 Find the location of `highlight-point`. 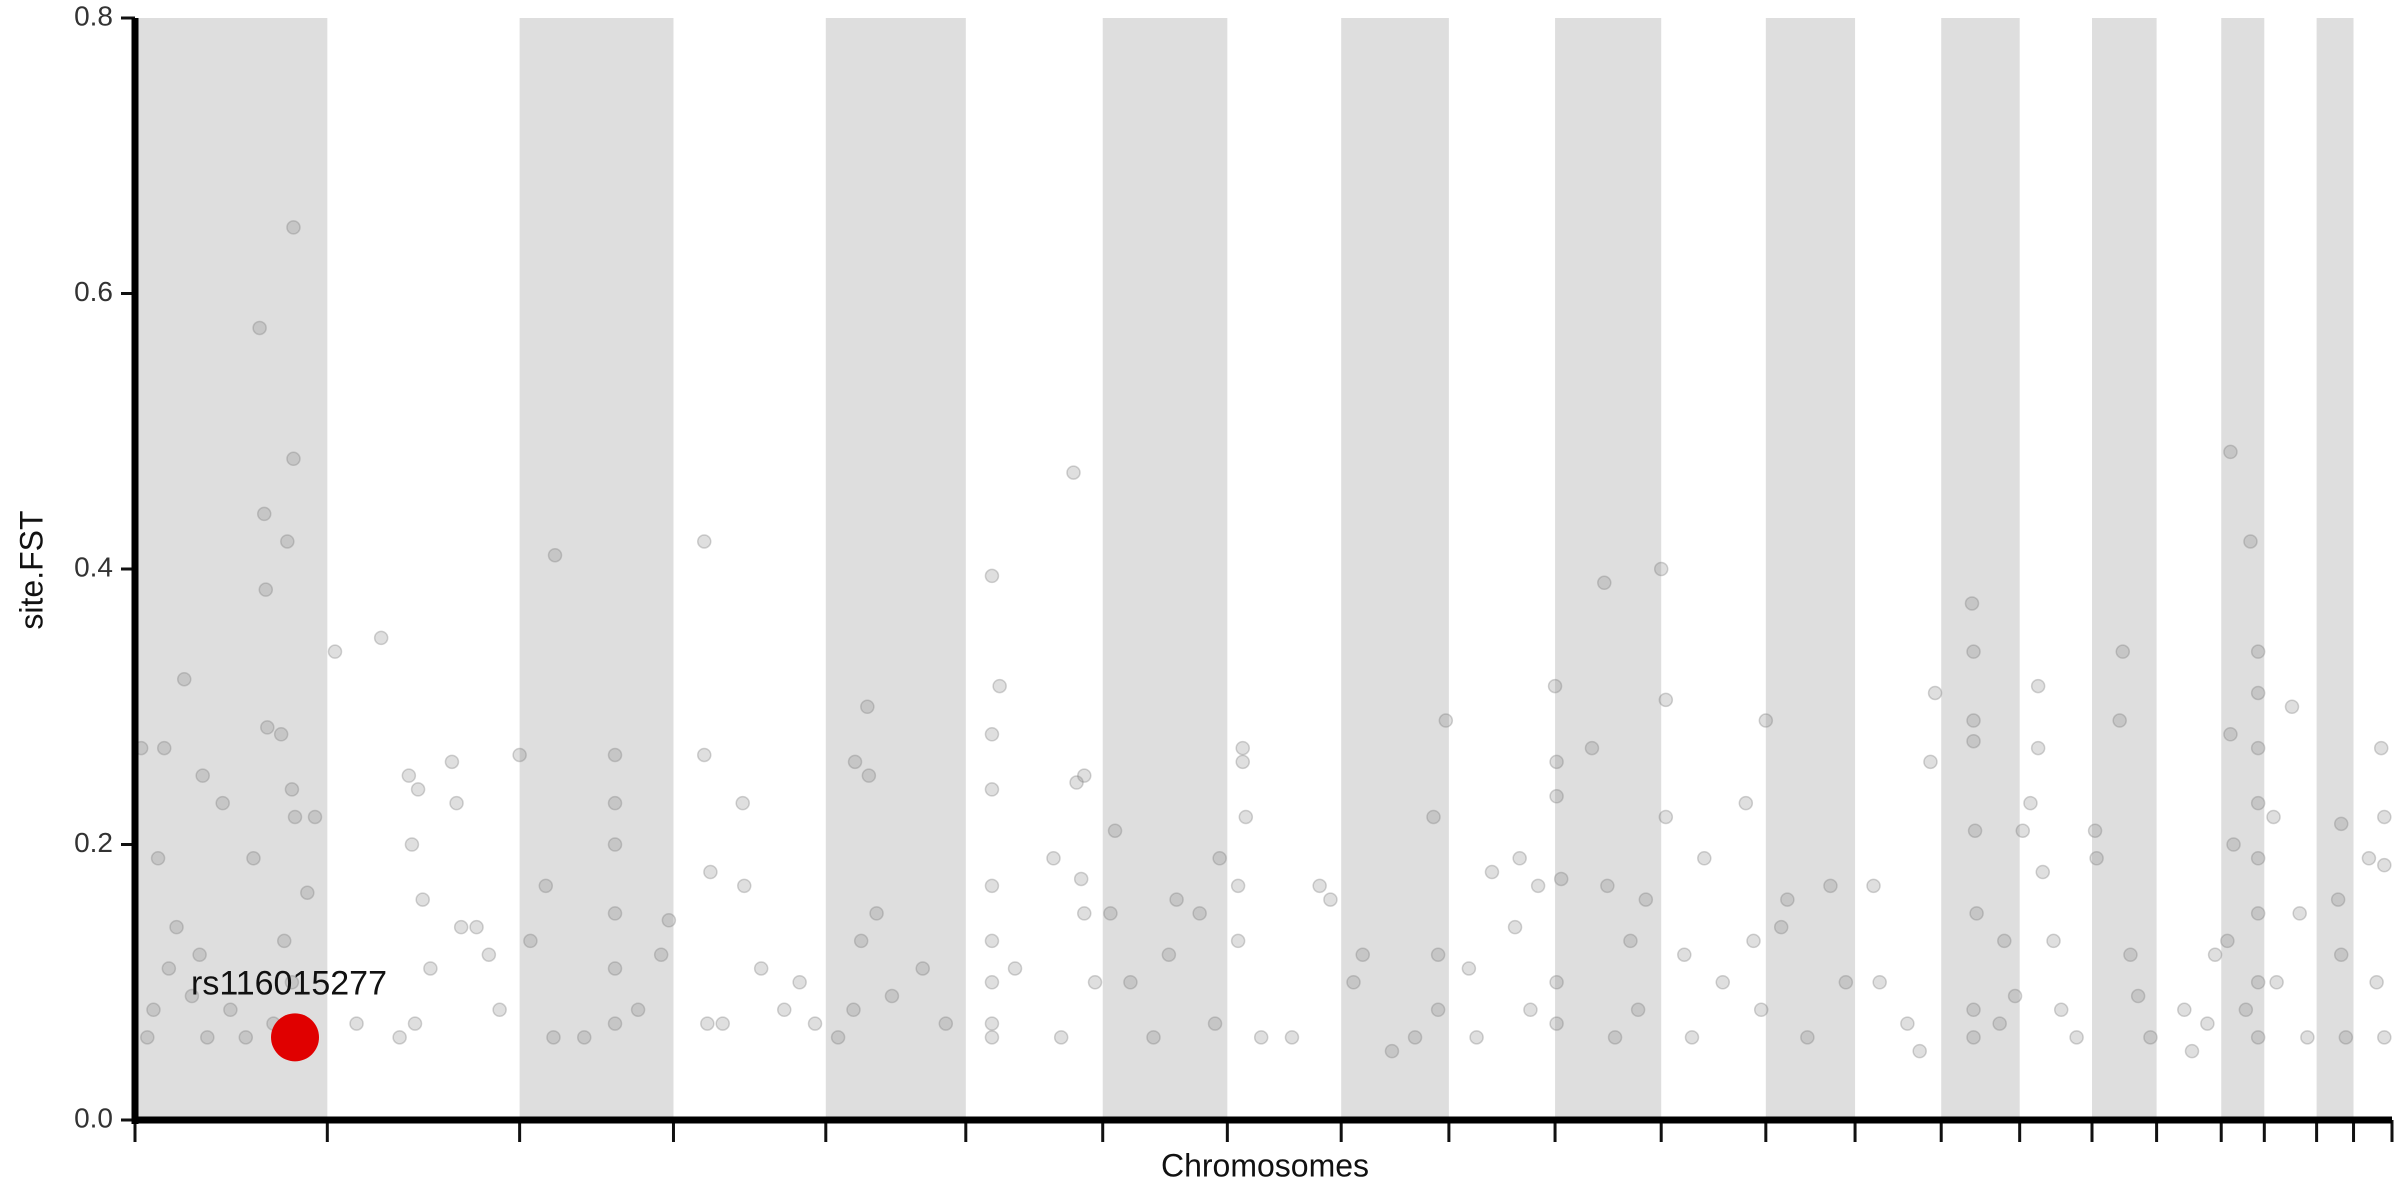

highlight-point is located at coordinates (295, 1037).